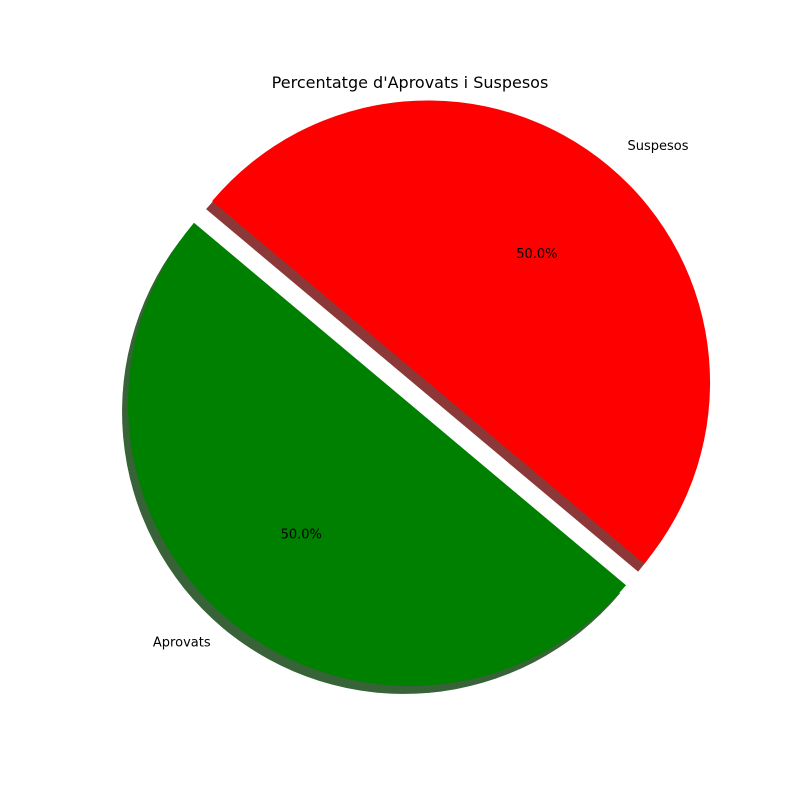  I want to click on category-label-suspesos: Suspesos, so click(658, 146).